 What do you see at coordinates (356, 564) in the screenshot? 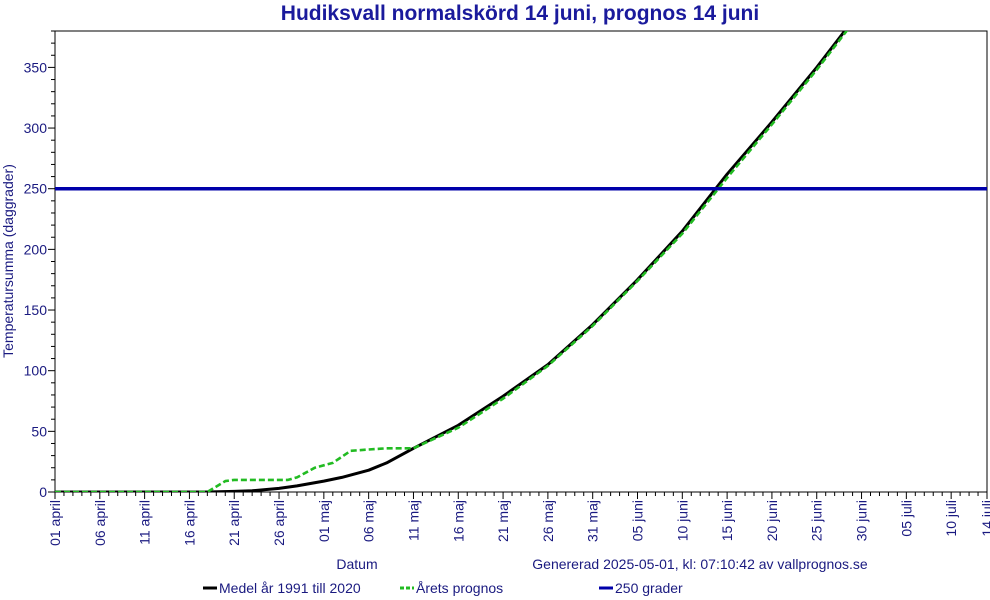
I see `x-axis-title: Datum` at bounding box center [356, 564].